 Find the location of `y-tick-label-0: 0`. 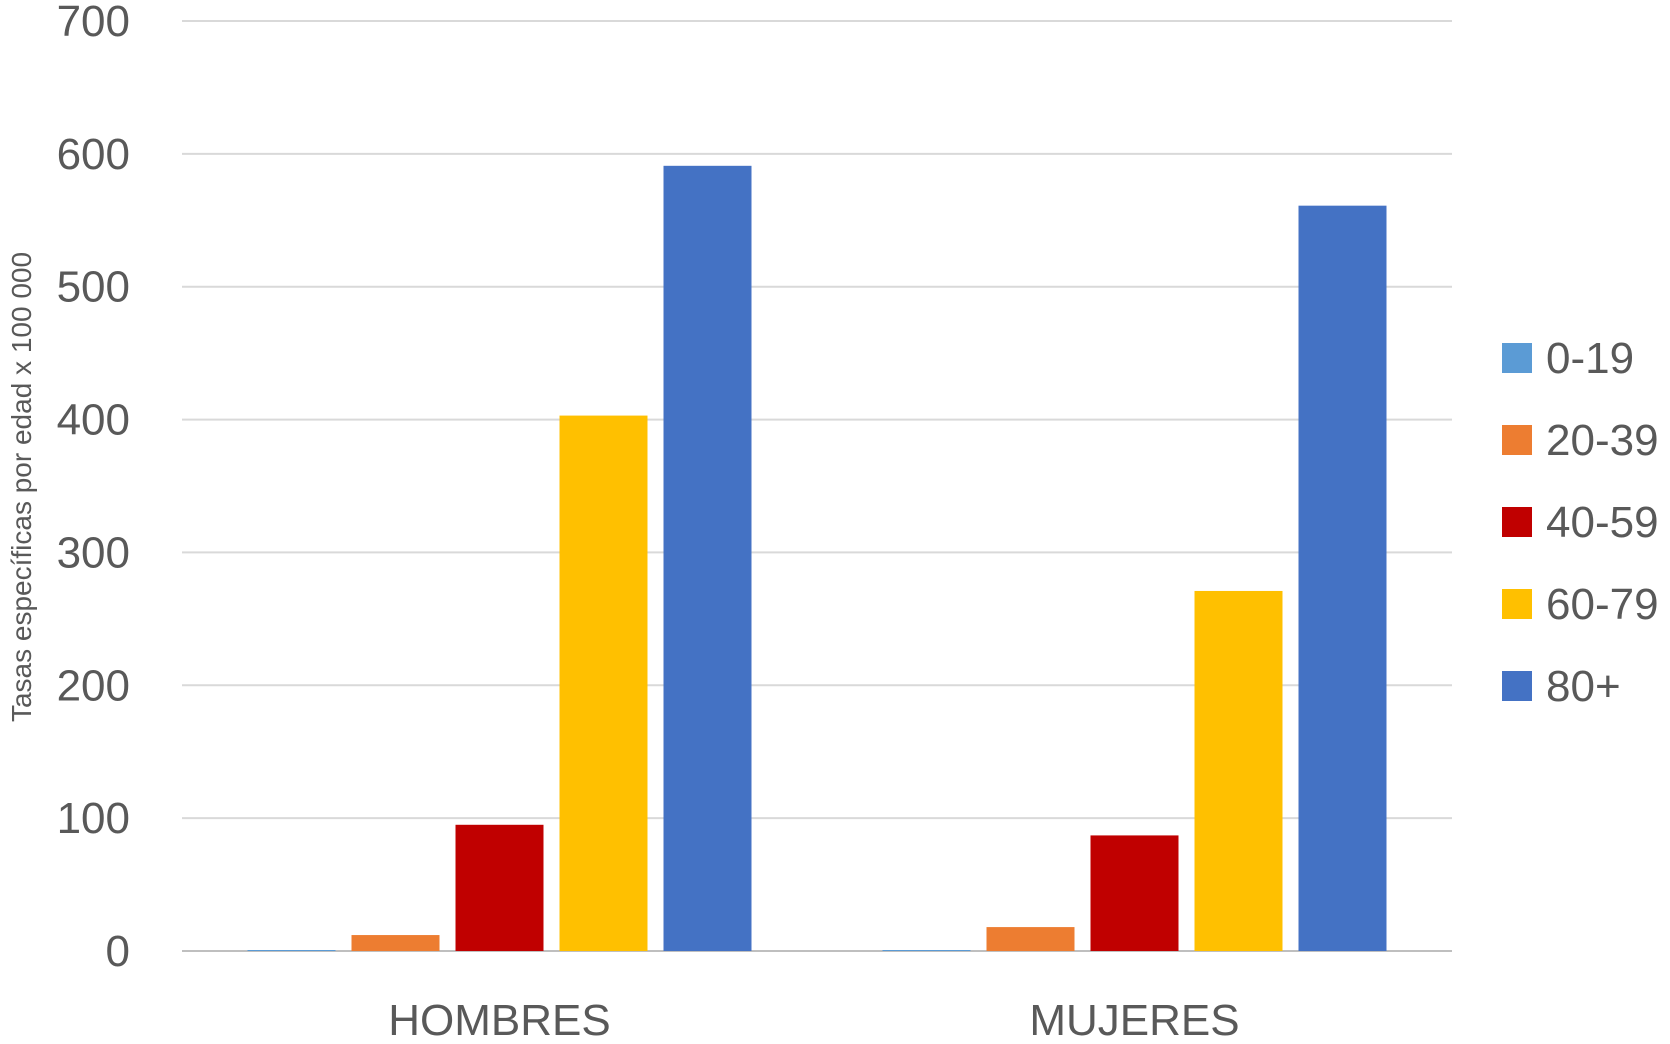

y-tick-label-0: 0 is located at coordinates (118, 951).